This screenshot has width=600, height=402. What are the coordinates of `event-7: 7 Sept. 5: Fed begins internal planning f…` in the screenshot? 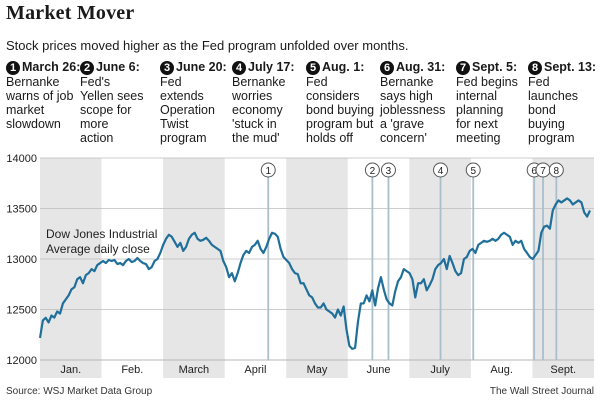 It's located at (496, 102).